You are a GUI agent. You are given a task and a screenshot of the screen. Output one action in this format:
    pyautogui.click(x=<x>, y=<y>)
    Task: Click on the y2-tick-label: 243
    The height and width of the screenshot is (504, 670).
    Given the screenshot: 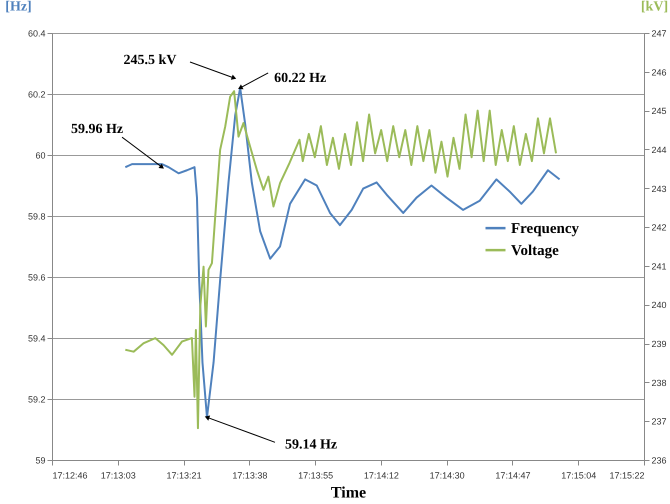 What is the action you would take?
    pyautogui.click(x=659, y=189)
    